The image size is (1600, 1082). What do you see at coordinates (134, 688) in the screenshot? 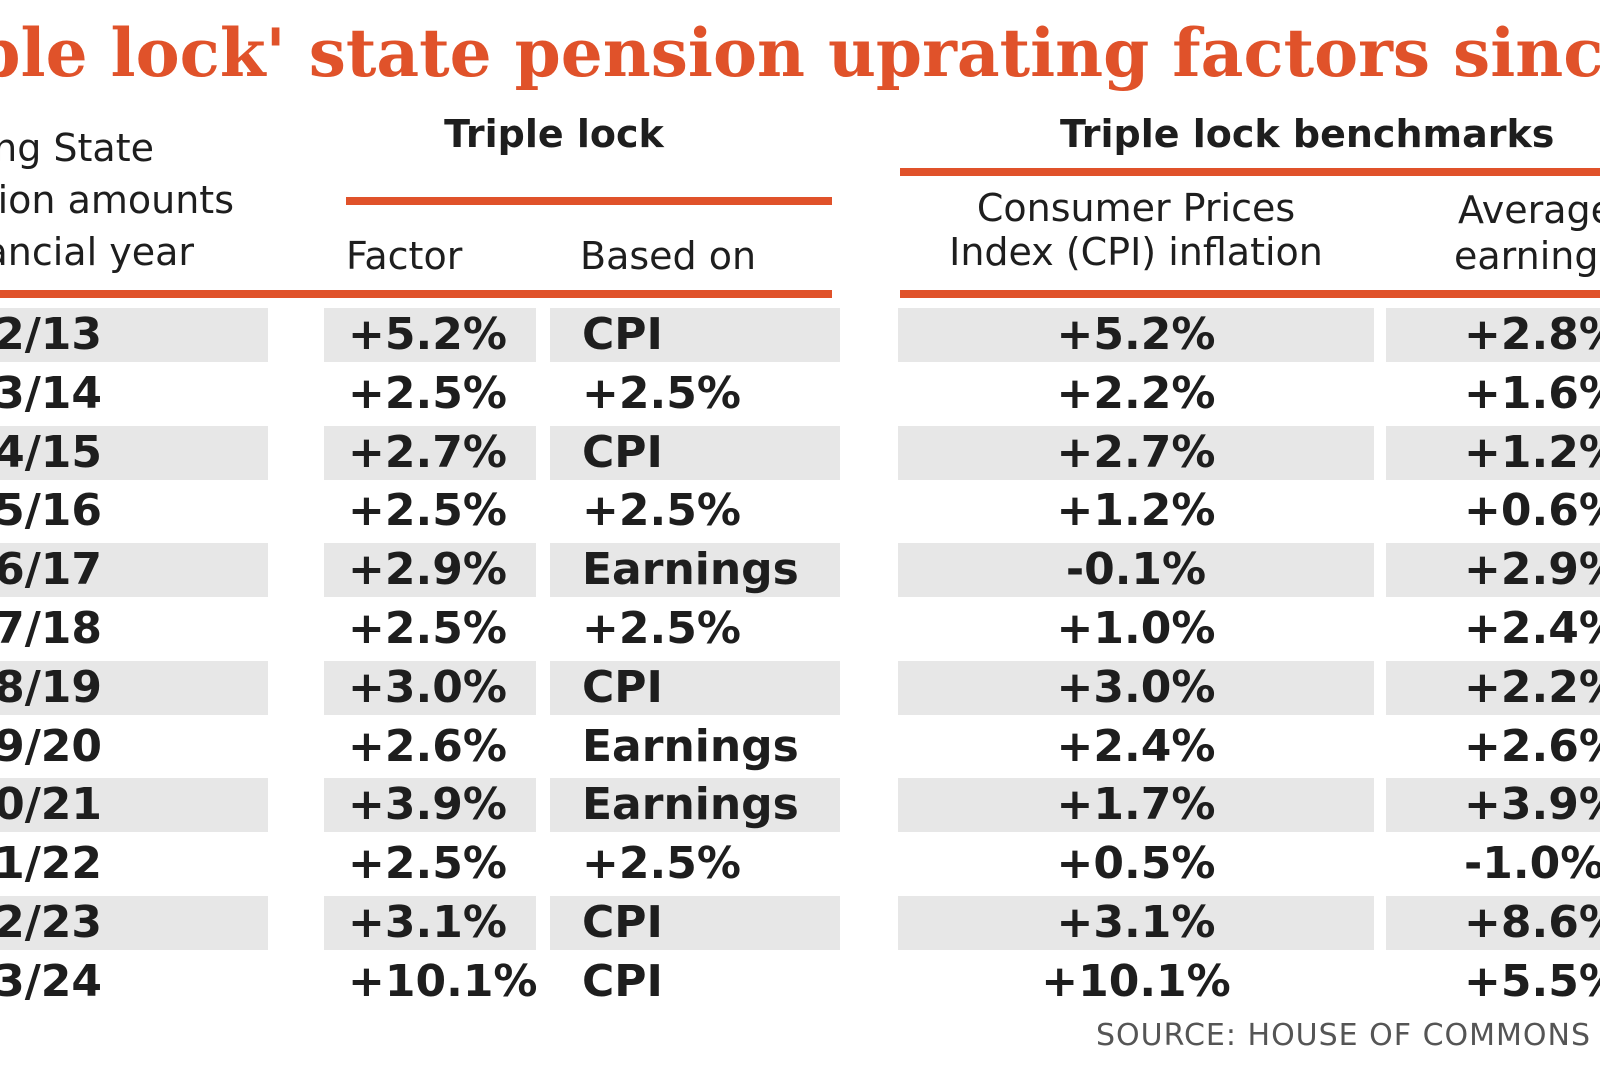
I see `year-cell: 2018/19` at bounding box center [134, 688].